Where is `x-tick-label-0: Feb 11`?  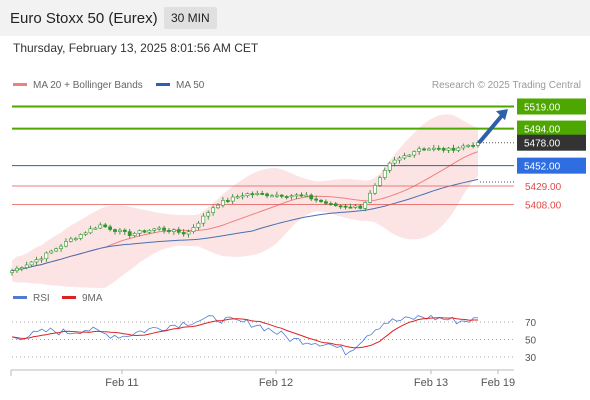
x-tick-label-0: Feb 11 is located at coordinates (121, 383).